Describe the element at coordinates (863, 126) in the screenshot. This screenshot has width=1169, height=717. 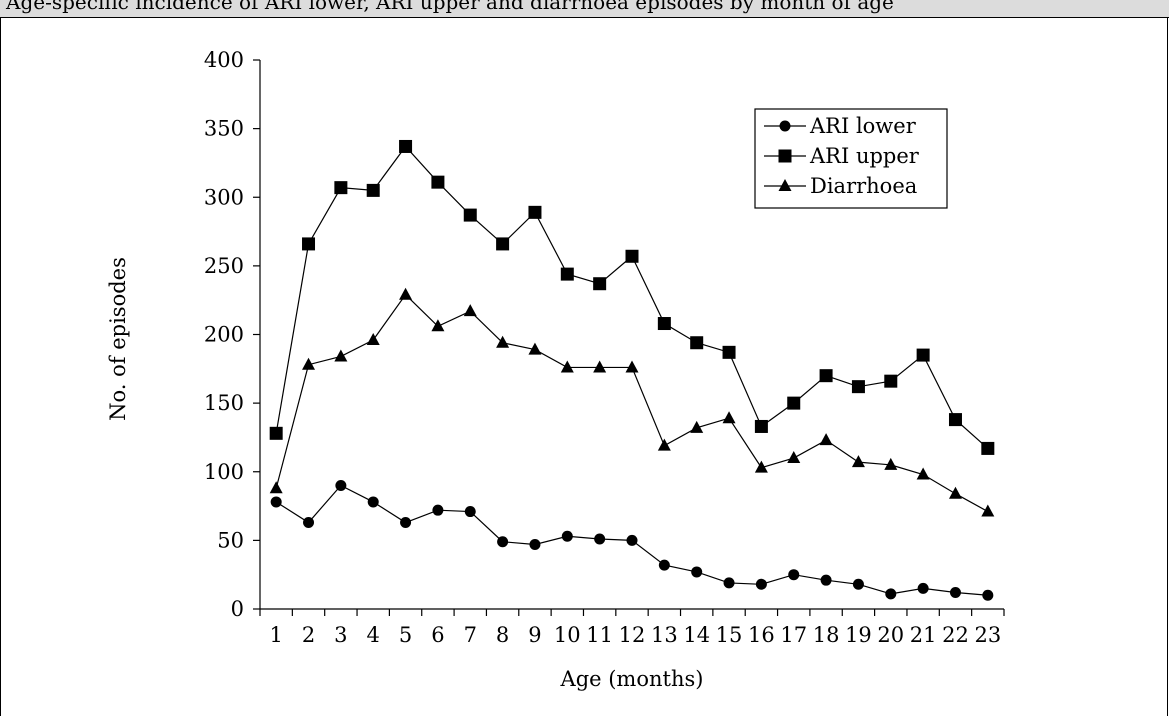
I see `legend-label-ari-lower: ARI lower` at that location.